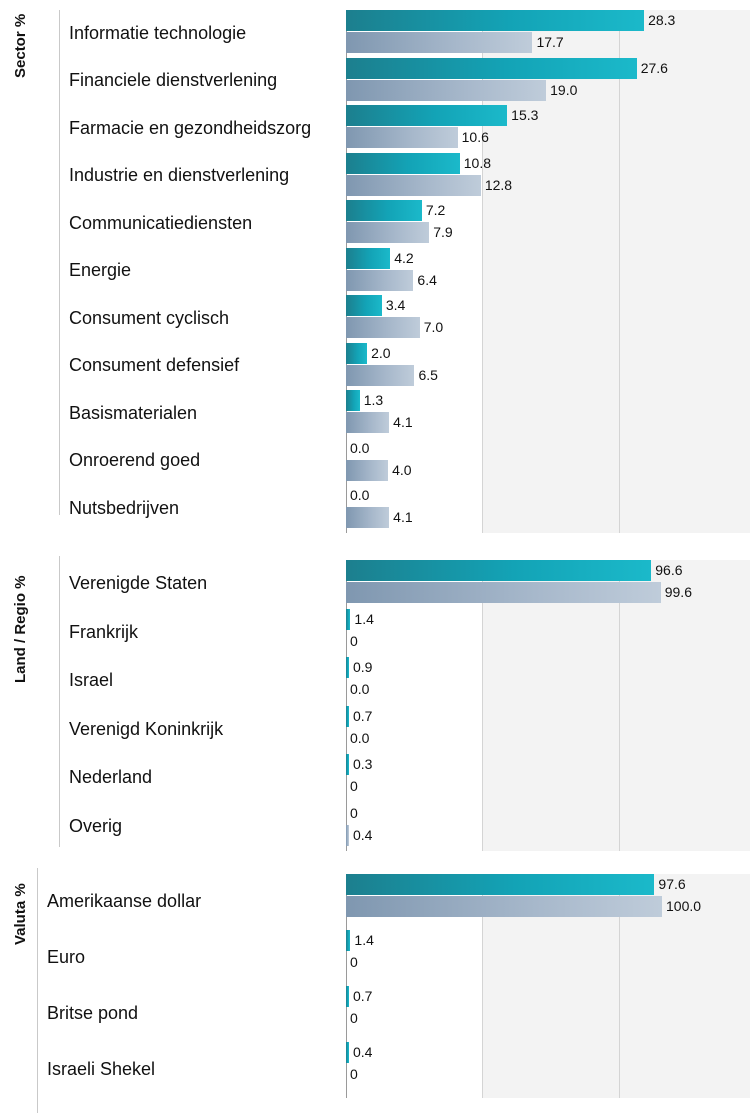 This screenshot has height=1117, width=750. What do you see at coordinates (662, 20) in the screenshot?
I see `value-label: 28.3` at bounding box center [662, 20].